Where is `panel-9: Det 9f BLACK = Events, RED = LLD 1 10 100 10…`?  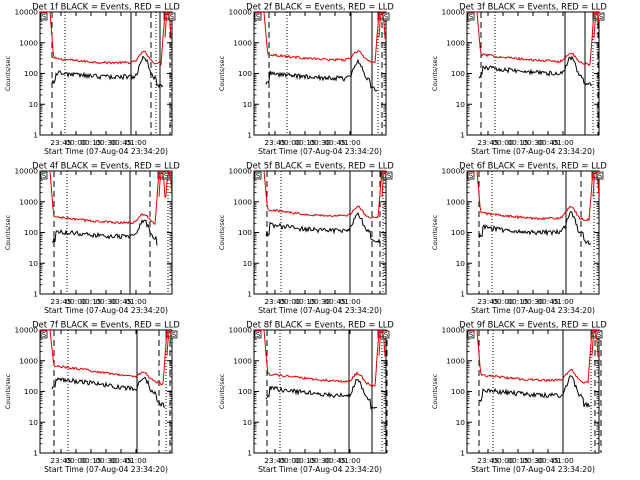
panel-9: Det 9f BLACK = Events, RED = LLD 1 10 100 10… is located at coordinates (519, 397).